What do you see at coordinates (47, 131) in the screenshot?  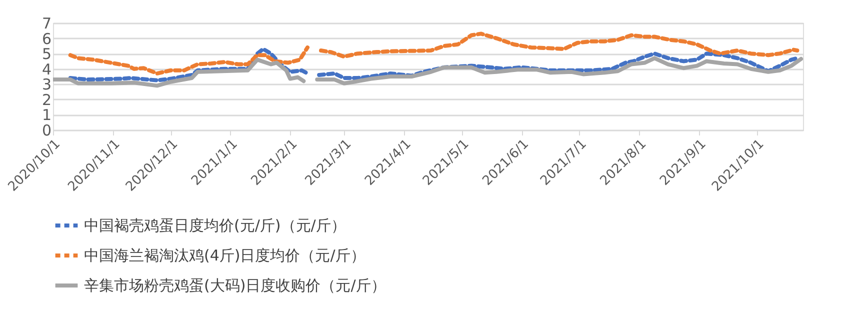 I see `y-tick-label: 0` at bounding box center [47, 131].